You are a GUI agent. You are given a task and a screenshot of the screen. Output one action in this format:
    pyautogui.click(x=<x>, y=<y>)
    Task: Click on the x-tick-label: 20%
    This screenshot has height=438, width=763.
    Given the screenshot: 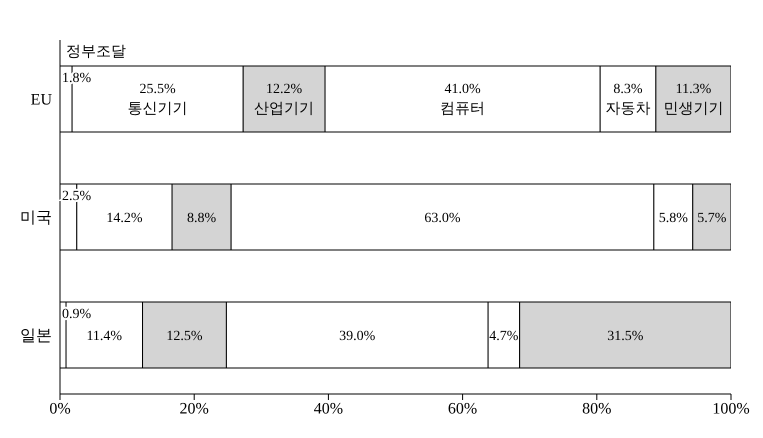 What is the action you would take?
    pyautogui.click(x=194, y=409)
    